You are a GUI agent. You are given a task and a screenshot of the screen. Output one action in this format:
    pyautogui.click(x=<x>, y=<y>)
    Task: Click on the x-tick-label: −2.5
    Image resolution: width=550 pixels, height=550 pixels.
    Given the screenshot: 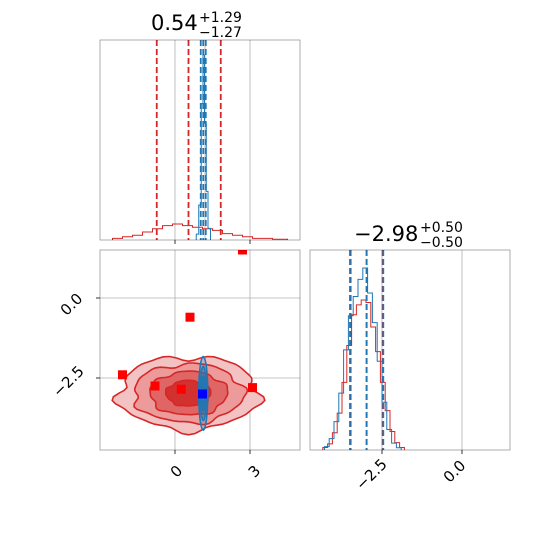 What is the action you would take?
    pyautogui.click(x=371, y=474)
    